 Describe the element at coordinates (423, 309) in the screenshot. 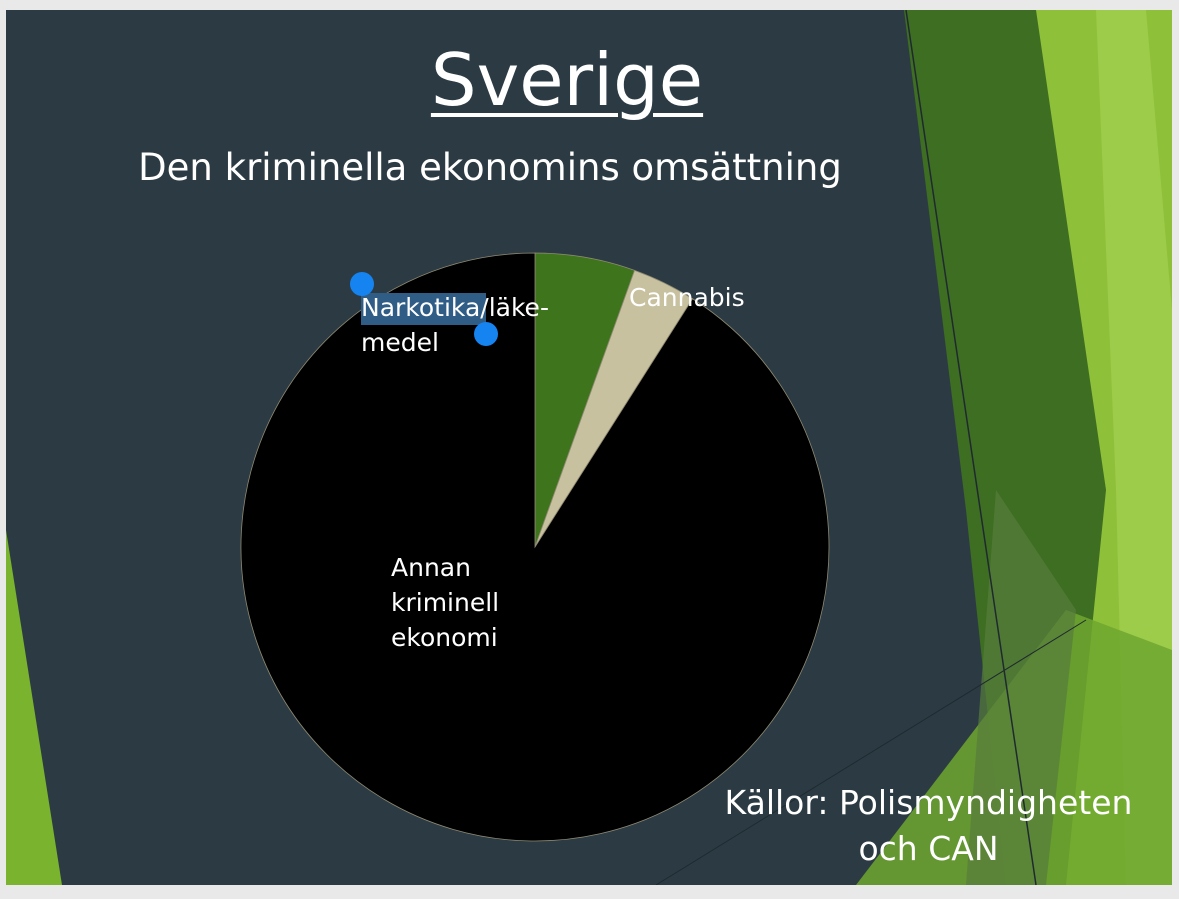

I see `text-selection` at that location.